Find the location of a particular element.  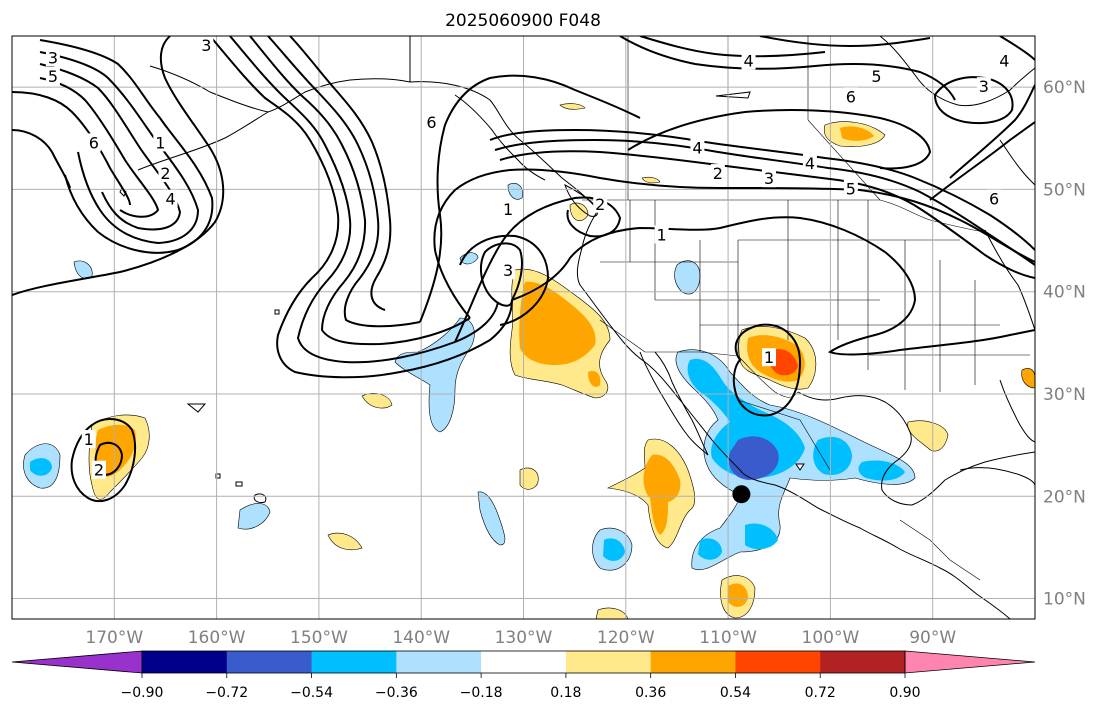

longitude-tick-label: 140°W is located at coordinates (421, 638).